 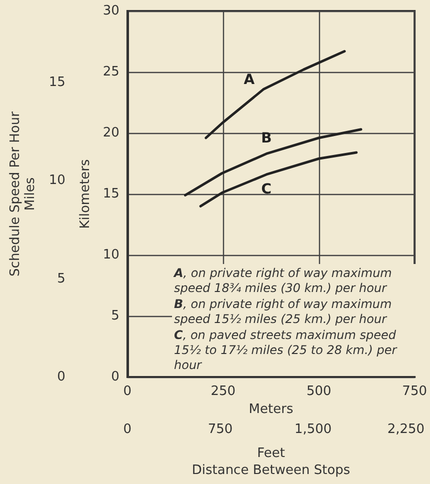 I want to click on y2-tick-label: 10, so click(x=57, y=180).